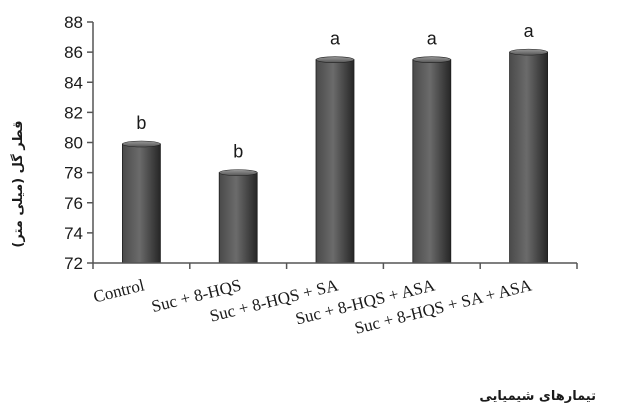 This screenshot has width=623, height=414. What do you see at coordinates (73, 263) in the screenshot?
I see `y-tick-label: 72` at bounding box center [73, 263].